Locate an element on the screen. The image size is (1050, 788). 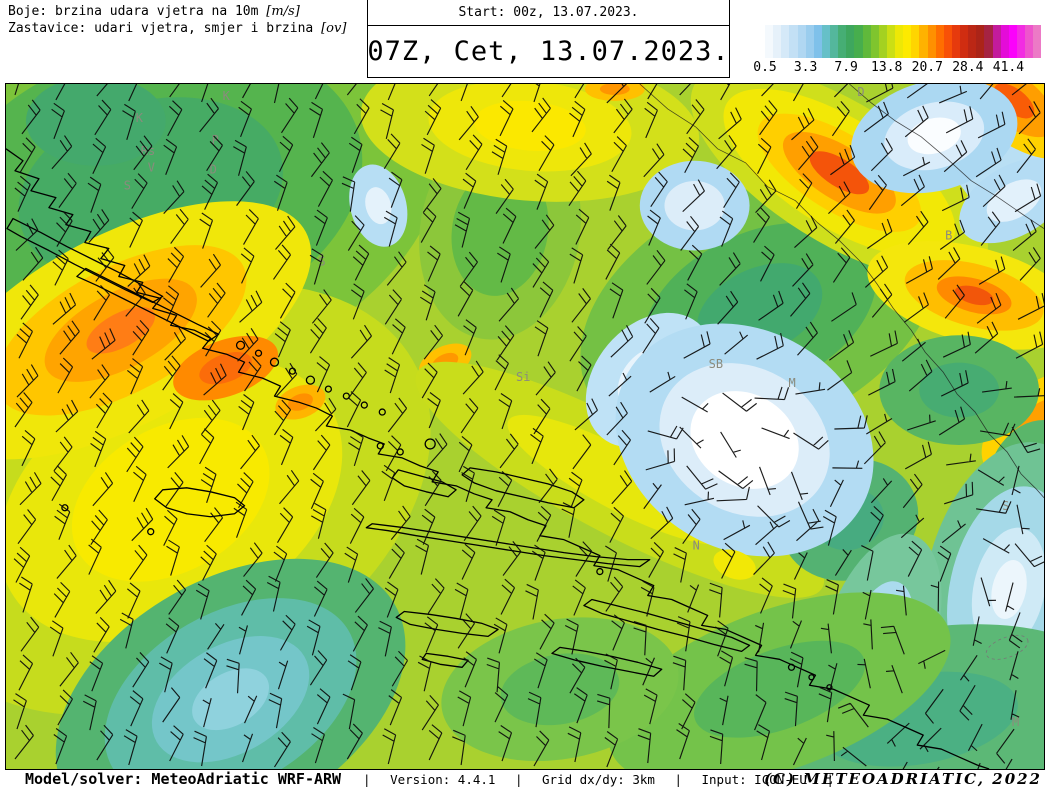
legend-tick-label: 41.4 is located at coordinates (1008, 67).